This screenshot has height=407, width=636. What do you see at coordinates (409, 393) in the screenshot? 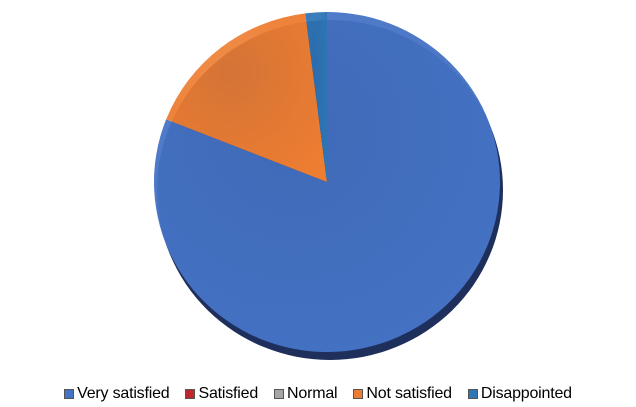
I see `legend-label-not-satisfied: Not satisfied` at bounding box center [409, 393].